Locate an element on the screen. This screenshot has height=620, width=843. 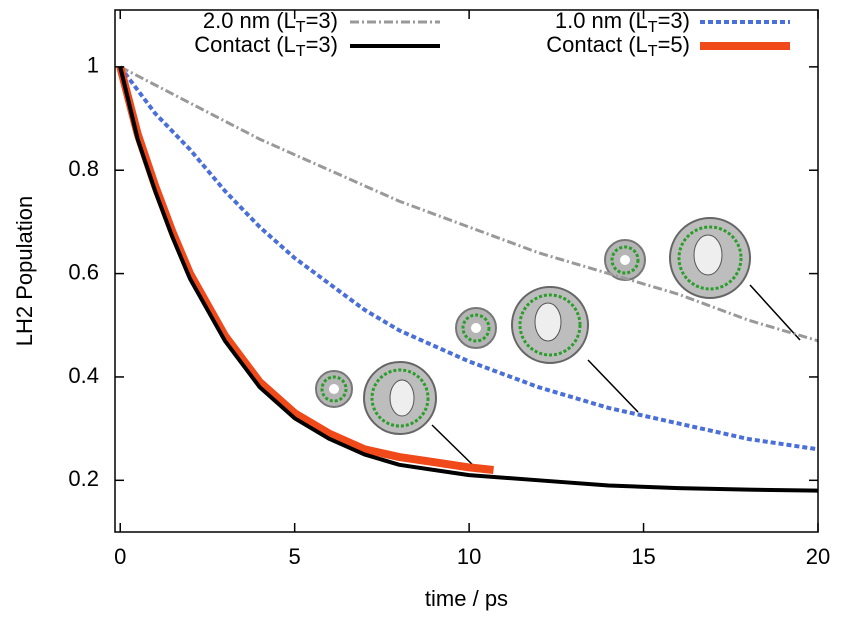
x-axis-label: time / ps is located at coordinates (466, 598).